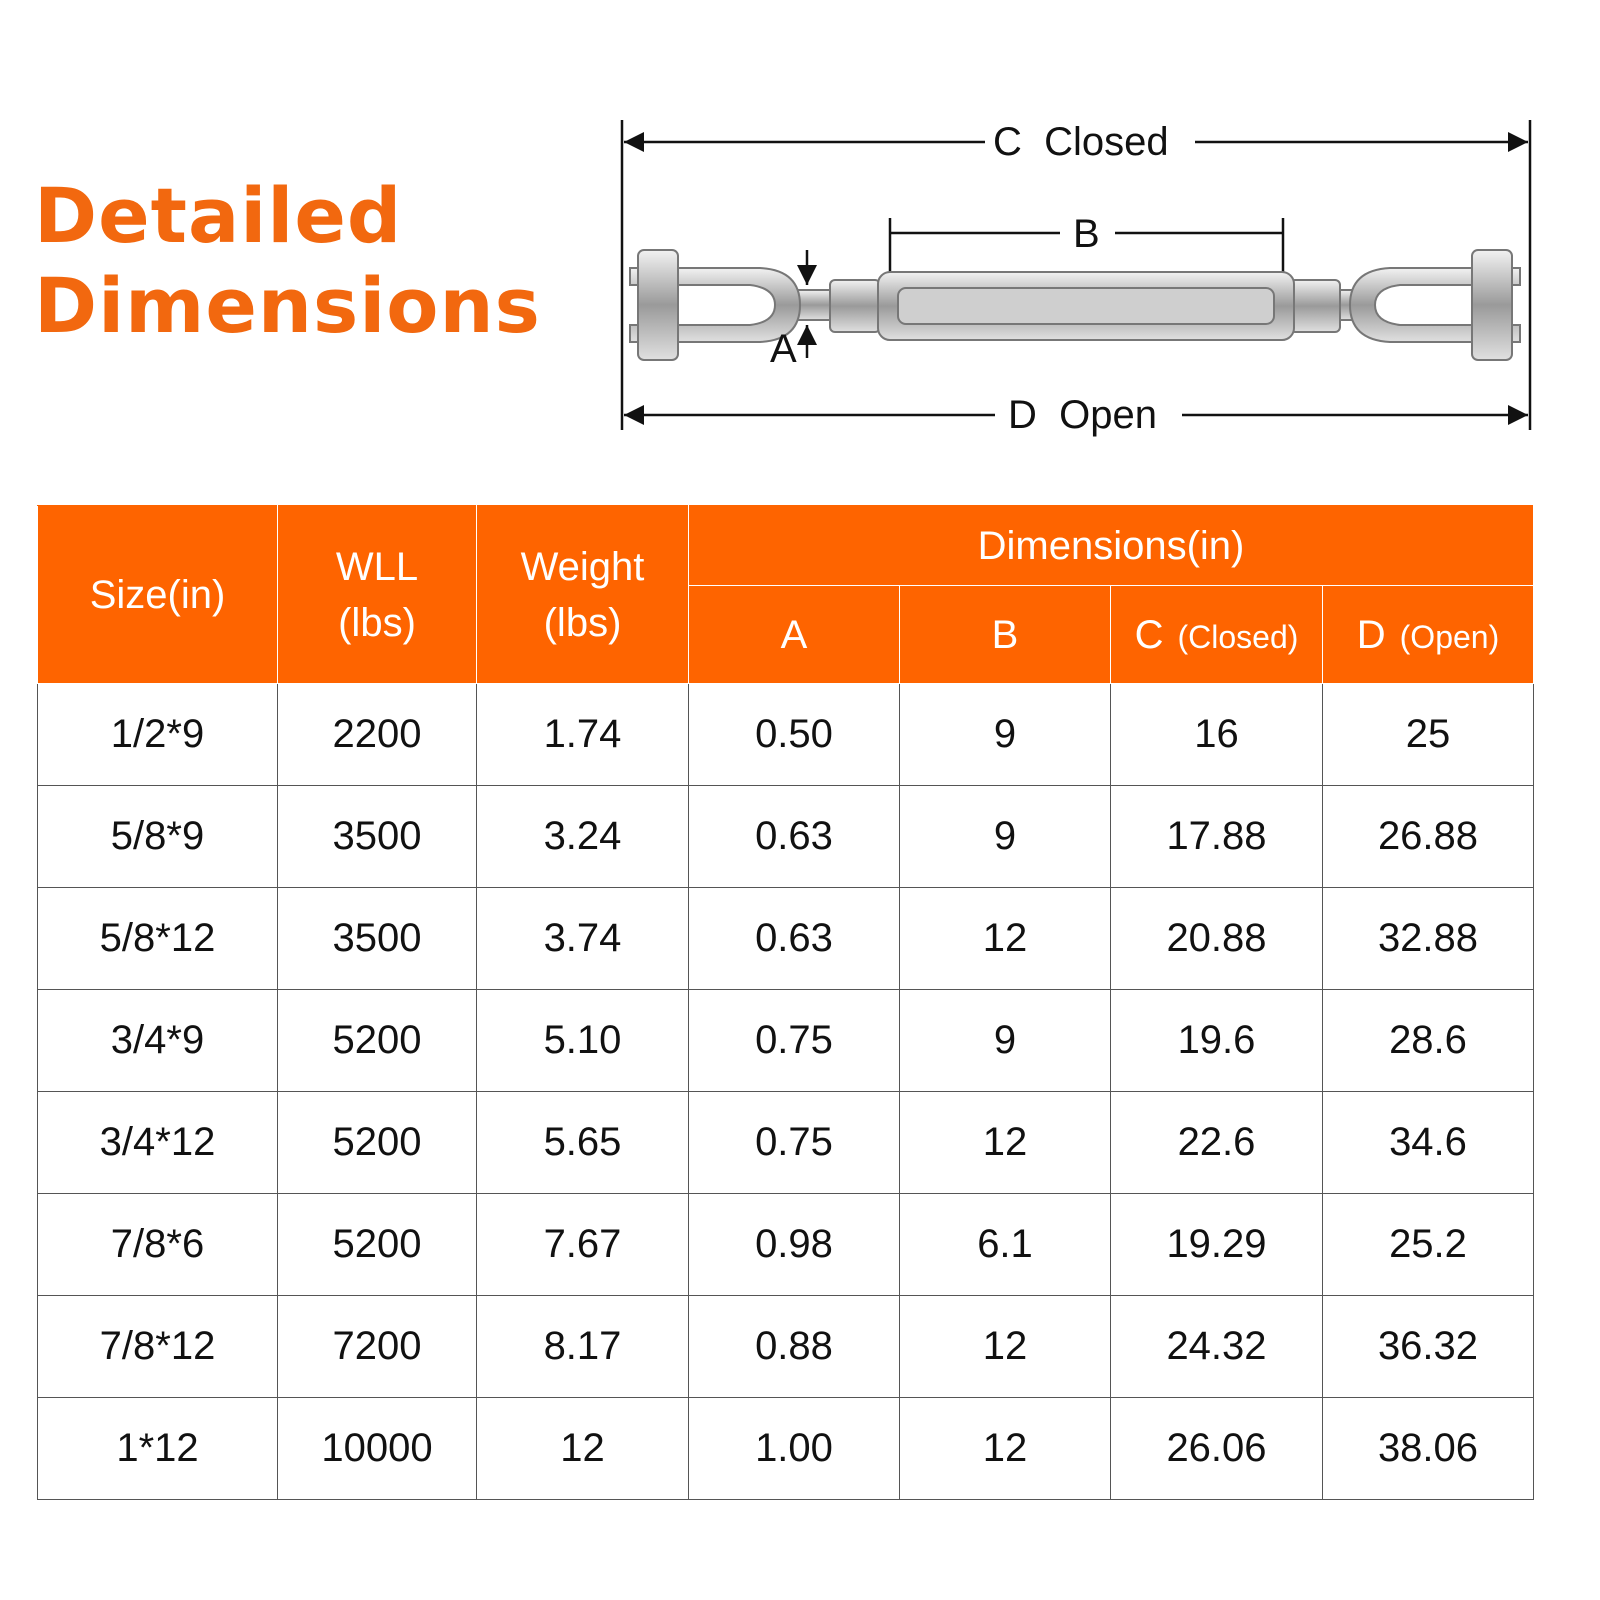 This screenshot has height=1600, width=1600. What do you see at coordinates (1086, 234) in the screenshot?
I see `dimension-label: B` at bounding box center [1086, 234].